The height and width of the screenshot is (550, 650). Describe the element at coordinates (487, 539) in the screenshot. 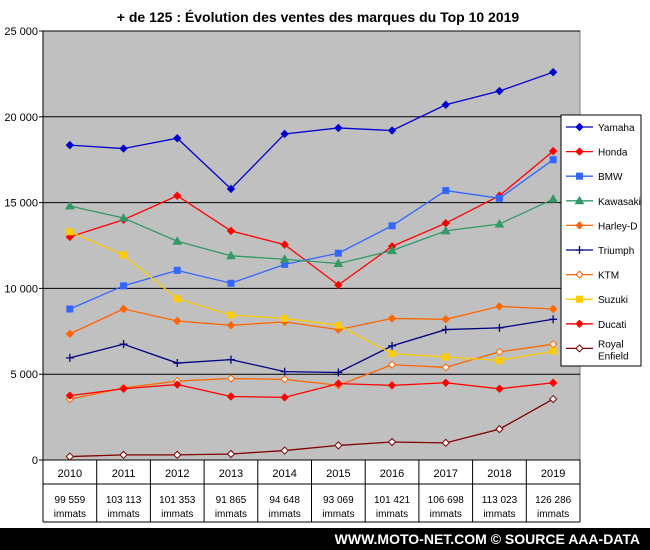

I see `footer-credit: WWW.MOTO-NET.COM © SOURCE AAA-DATA` at that location.